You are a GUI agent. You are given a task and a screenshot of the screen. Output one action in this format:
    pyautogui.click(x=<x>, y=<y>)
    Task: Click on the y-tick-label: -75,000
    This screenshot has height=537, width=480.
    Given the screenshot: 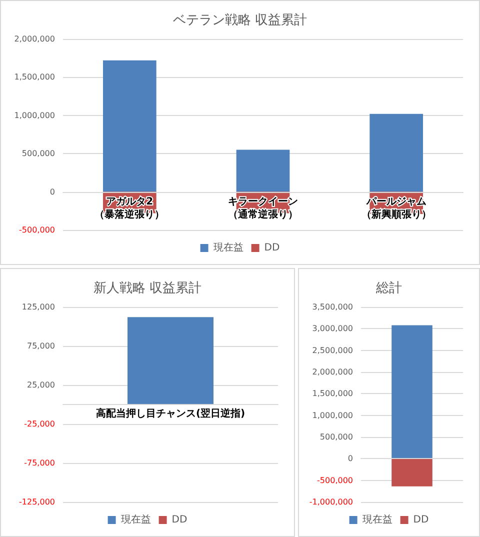 What is the action you would take?
    pyautogui.click(x=39, y=463)
    